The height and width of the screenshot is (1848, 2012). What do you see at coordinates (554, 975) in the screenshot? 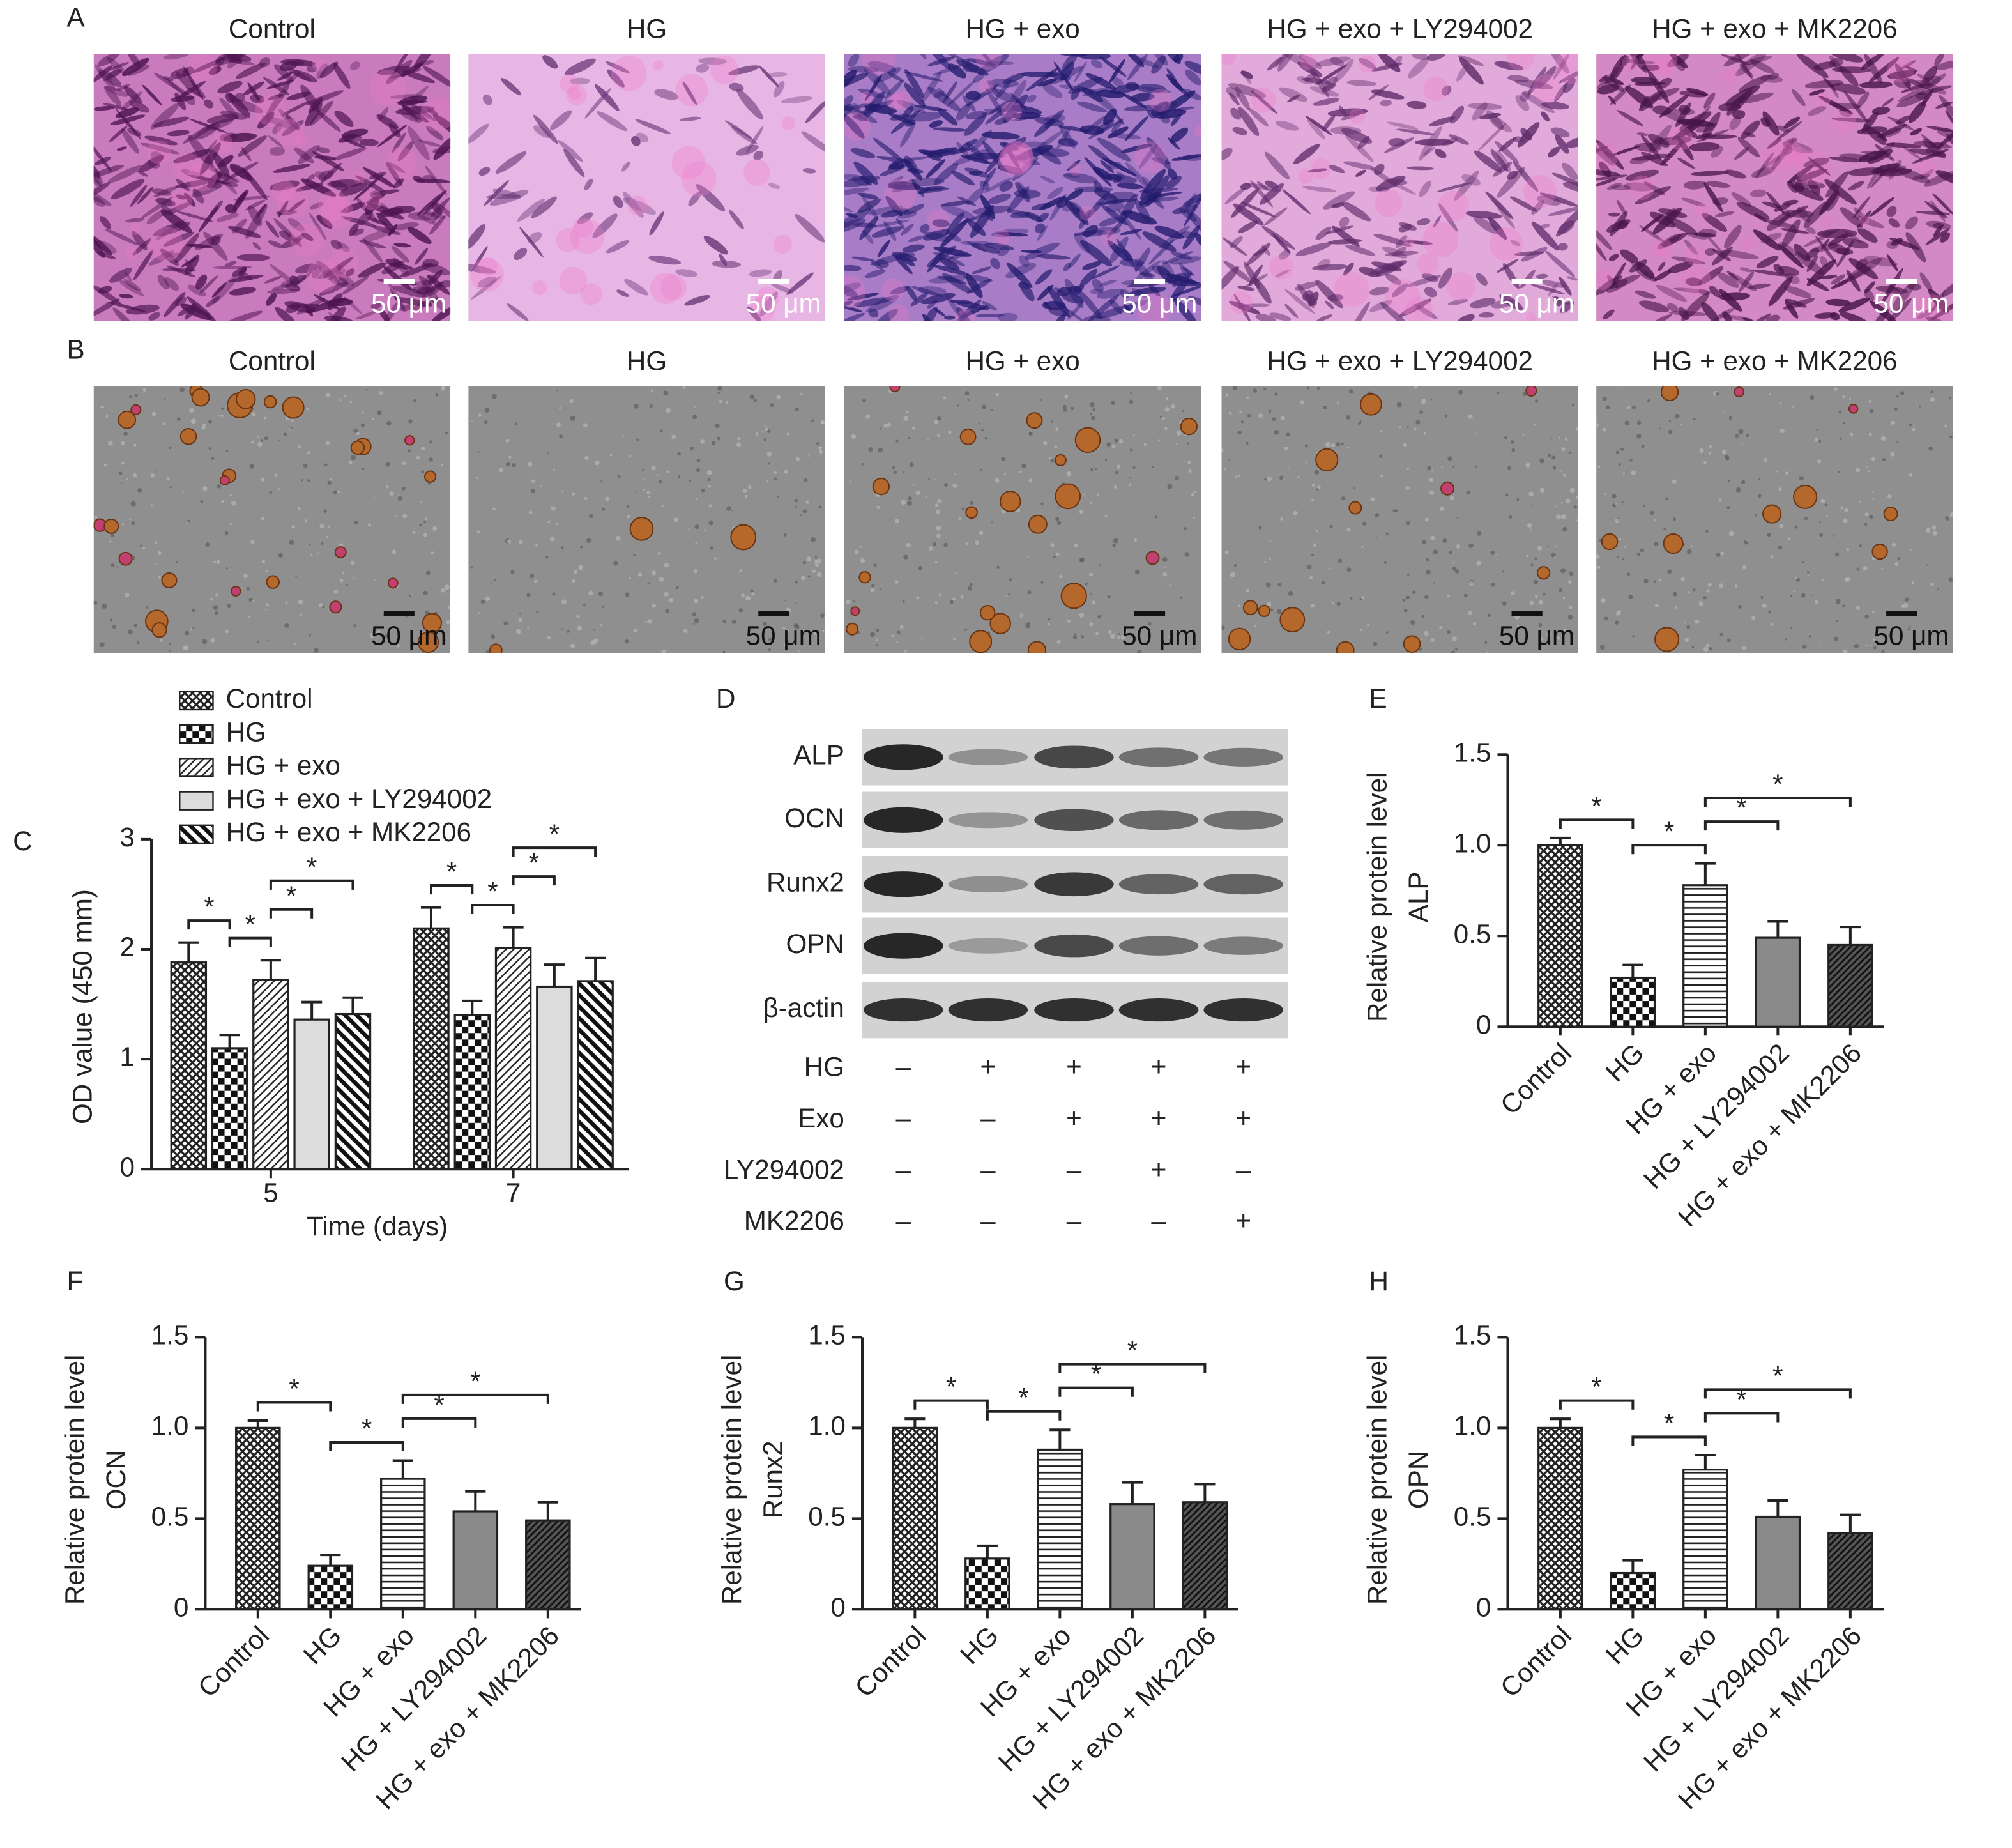
I see `error-bar` at bounding box center [554, 975].